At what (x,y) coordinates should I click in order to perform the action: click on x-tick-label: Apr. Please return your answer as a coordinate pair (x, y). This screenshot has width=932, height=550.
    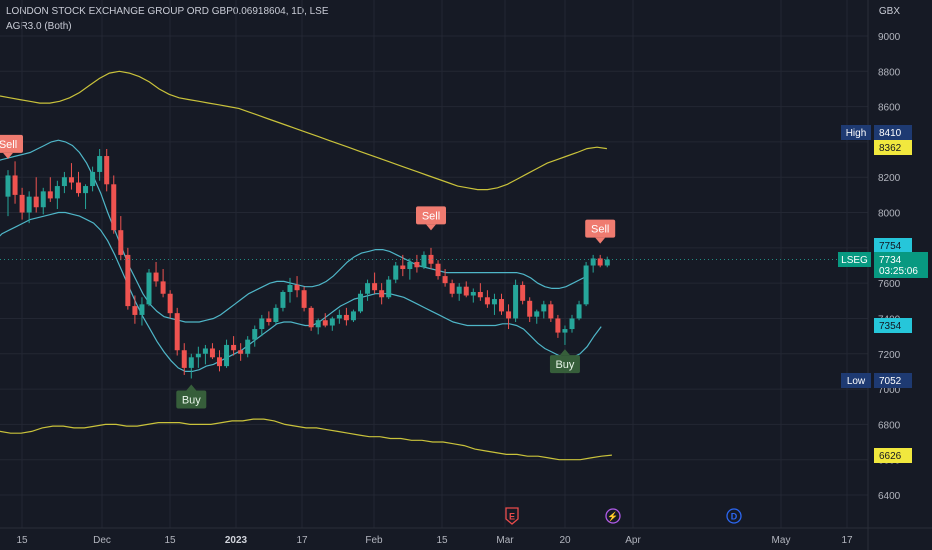
    Looking at the image, I should click on (633, 540).